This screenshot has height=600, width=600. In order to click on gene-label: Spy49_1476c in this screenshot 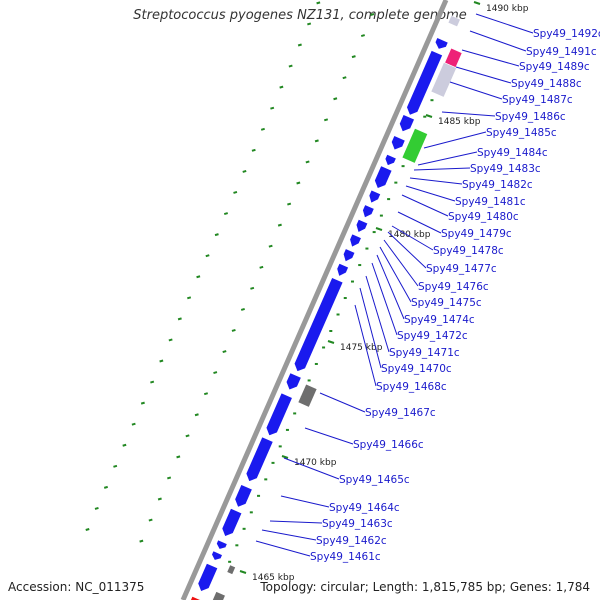, I will do `click(453, 287)`.